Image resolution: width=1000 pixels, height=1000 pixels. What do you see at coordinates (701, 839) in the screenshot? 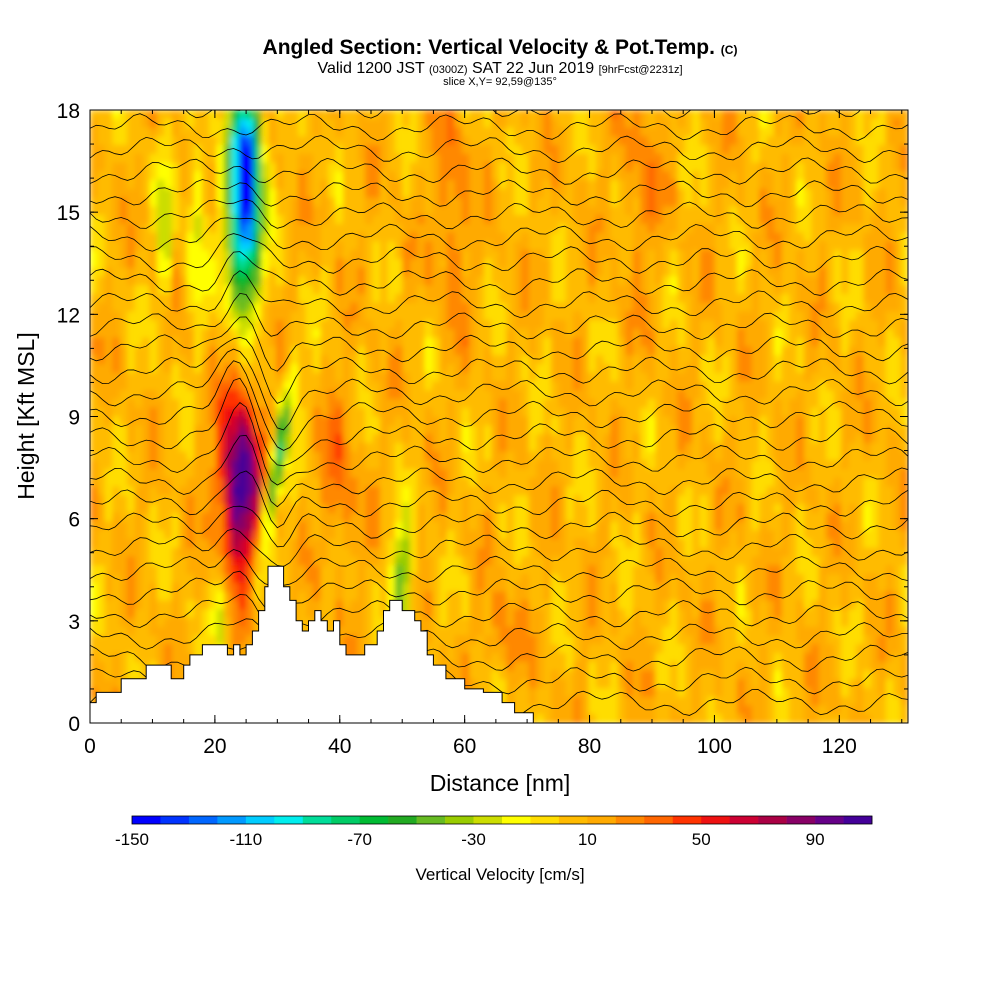
I see `colorbar-label: 50` at bounding box center [701, 839].